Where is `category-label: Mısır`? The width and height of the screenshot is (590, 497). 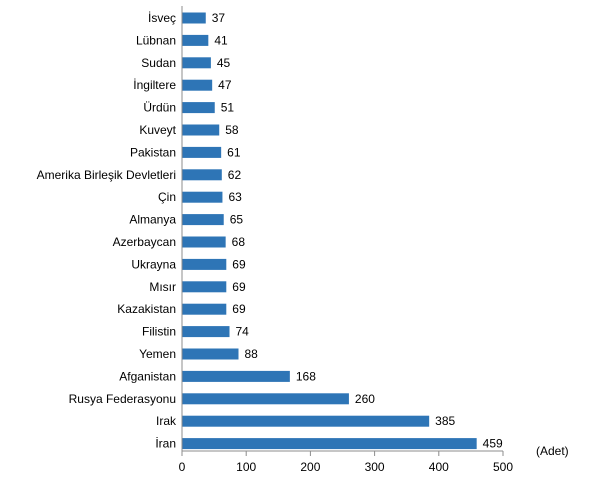 category-label: Mısır is located at coordinates (162, 287).